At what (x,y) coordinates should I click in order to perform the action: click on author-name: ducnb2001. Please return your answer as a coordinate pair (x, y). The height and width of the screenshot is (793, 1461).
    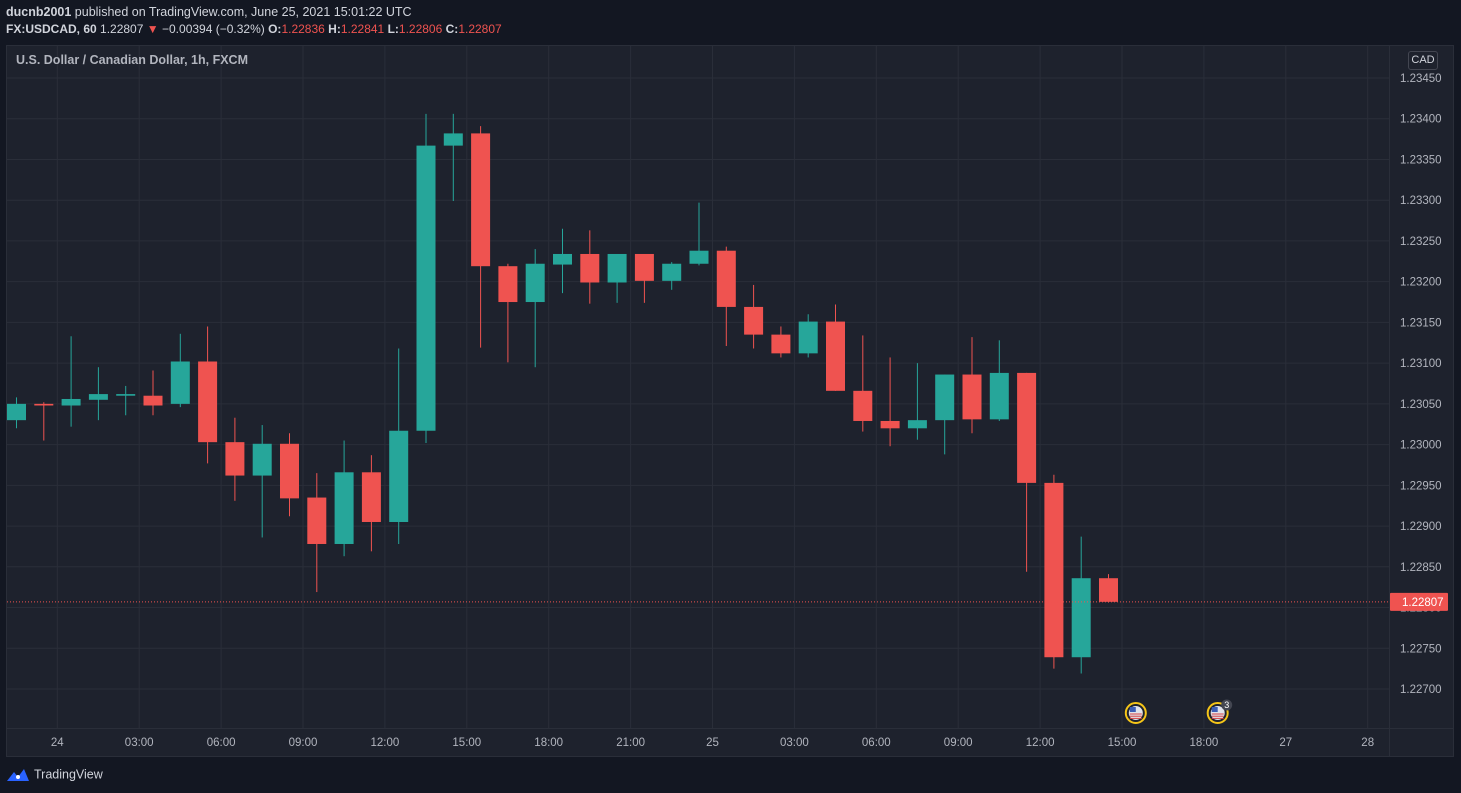
    Looking at the image, I should click on (39, 12).